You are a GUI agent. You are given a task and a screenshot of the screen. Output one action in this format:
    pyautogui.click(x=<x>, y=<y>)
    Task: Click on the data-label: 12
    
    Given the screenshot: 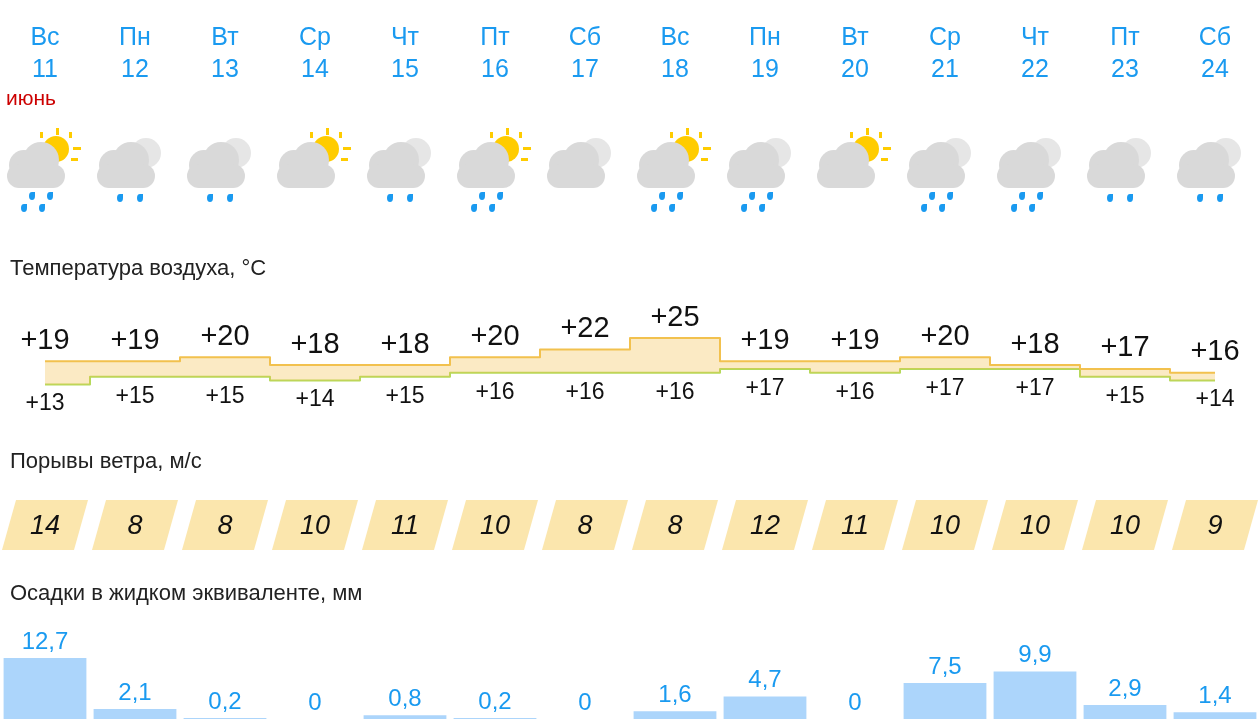 What is the action you would take?
    pyautogui.click(x=765, y=524)
    